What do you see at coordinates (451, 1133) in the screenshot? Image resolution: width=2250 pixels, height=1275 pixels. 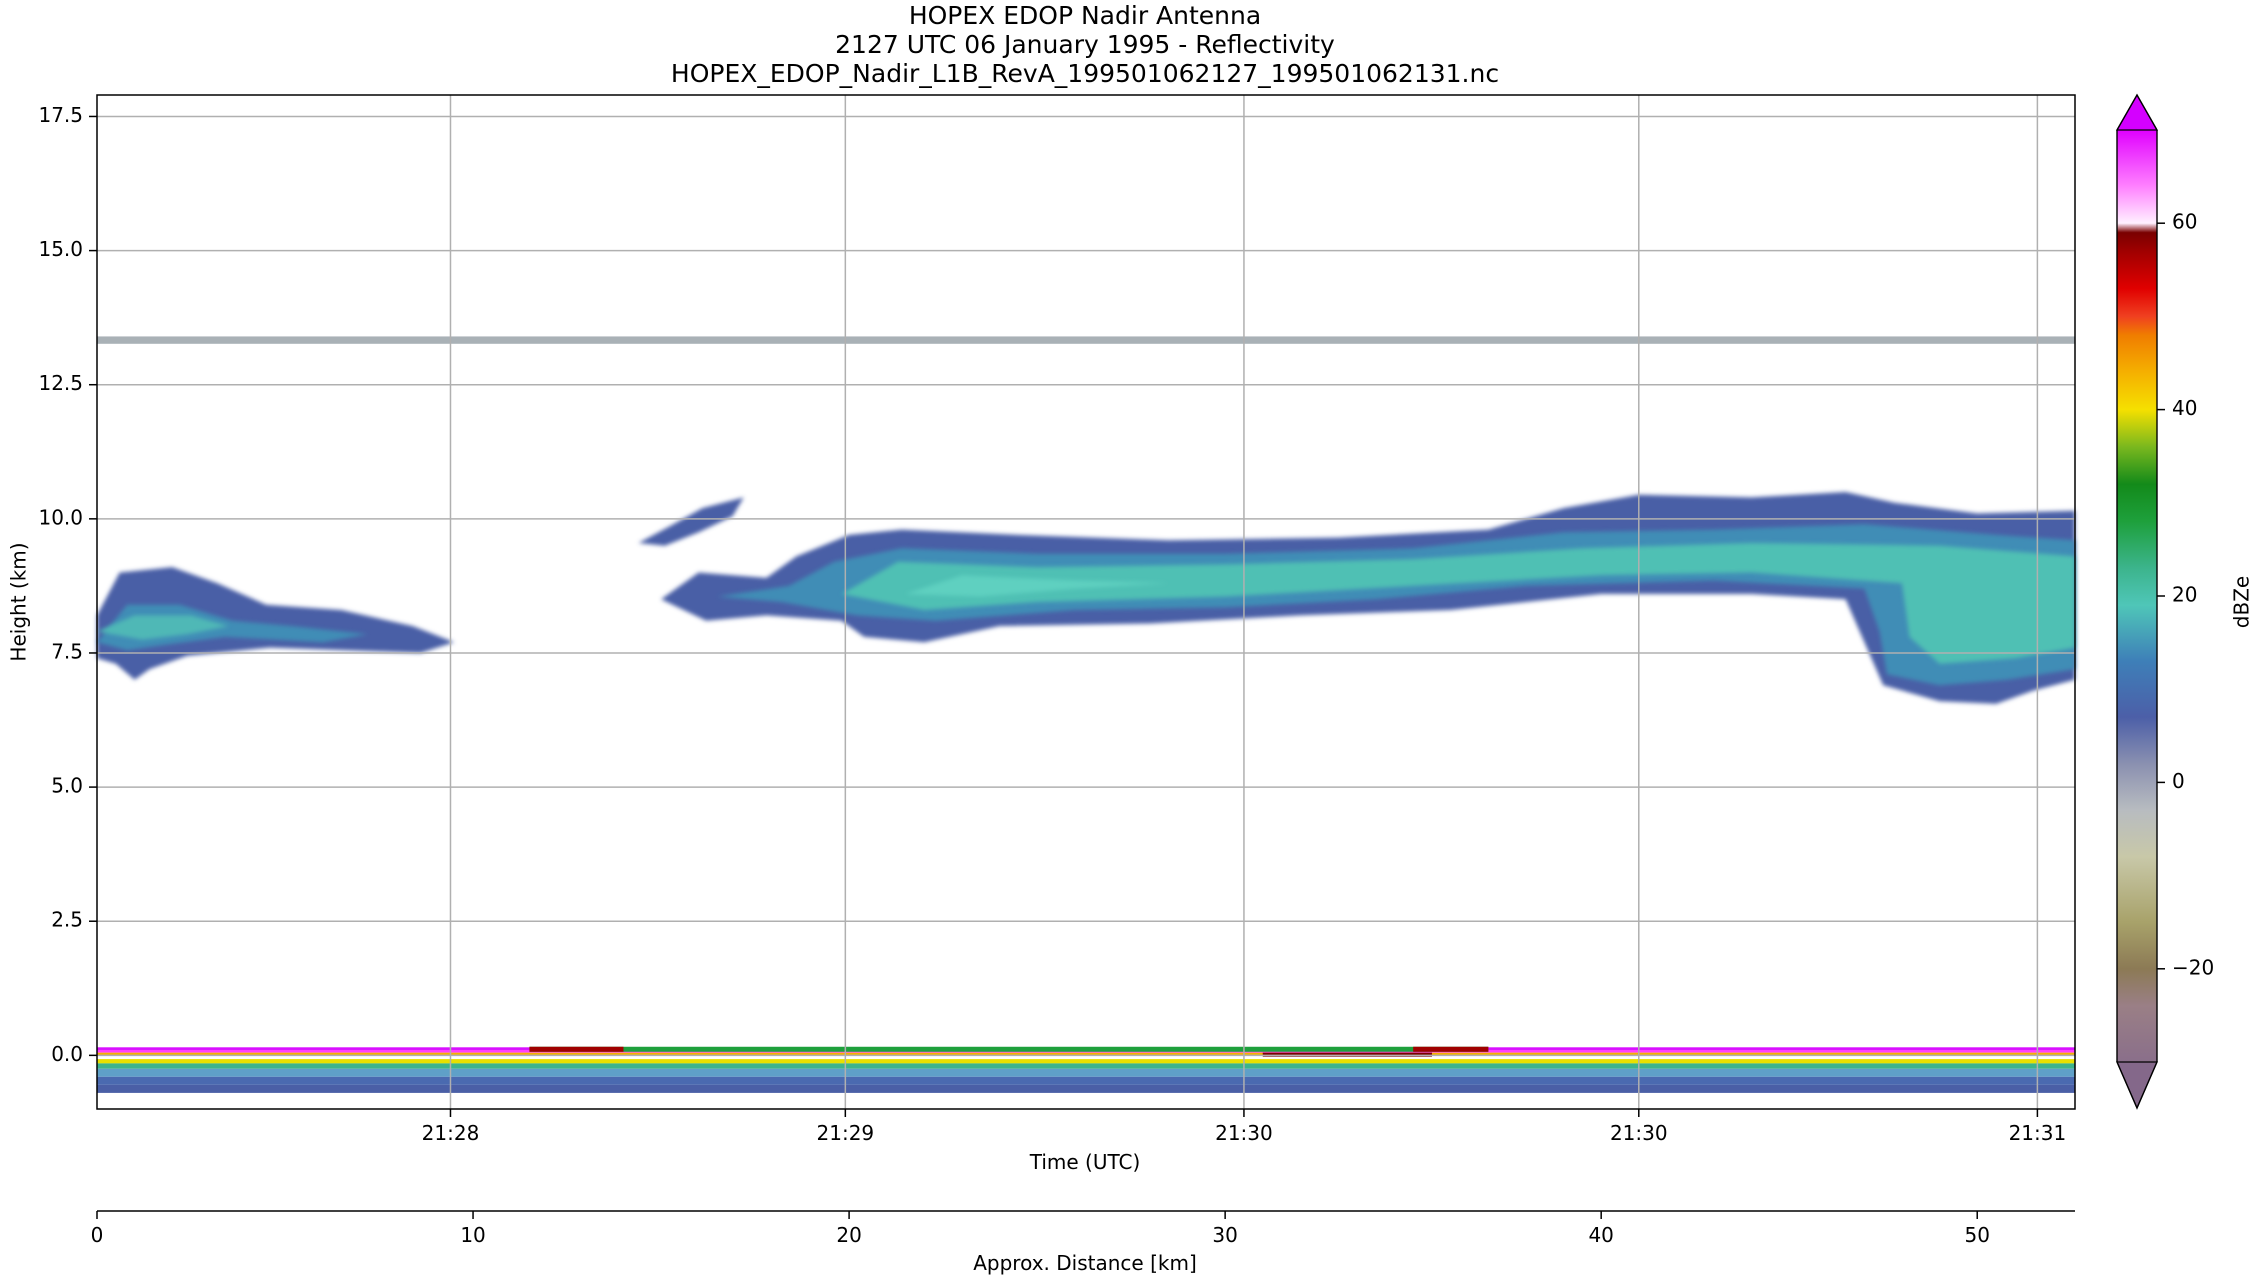 I see `time-tick-label: 21:28` at bounding box center [451, 1133].